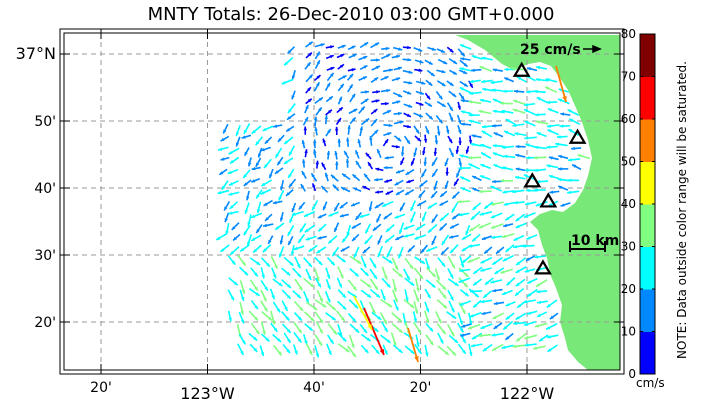  I want to click on lon-tick-label: 123°W, so click(207, 393).